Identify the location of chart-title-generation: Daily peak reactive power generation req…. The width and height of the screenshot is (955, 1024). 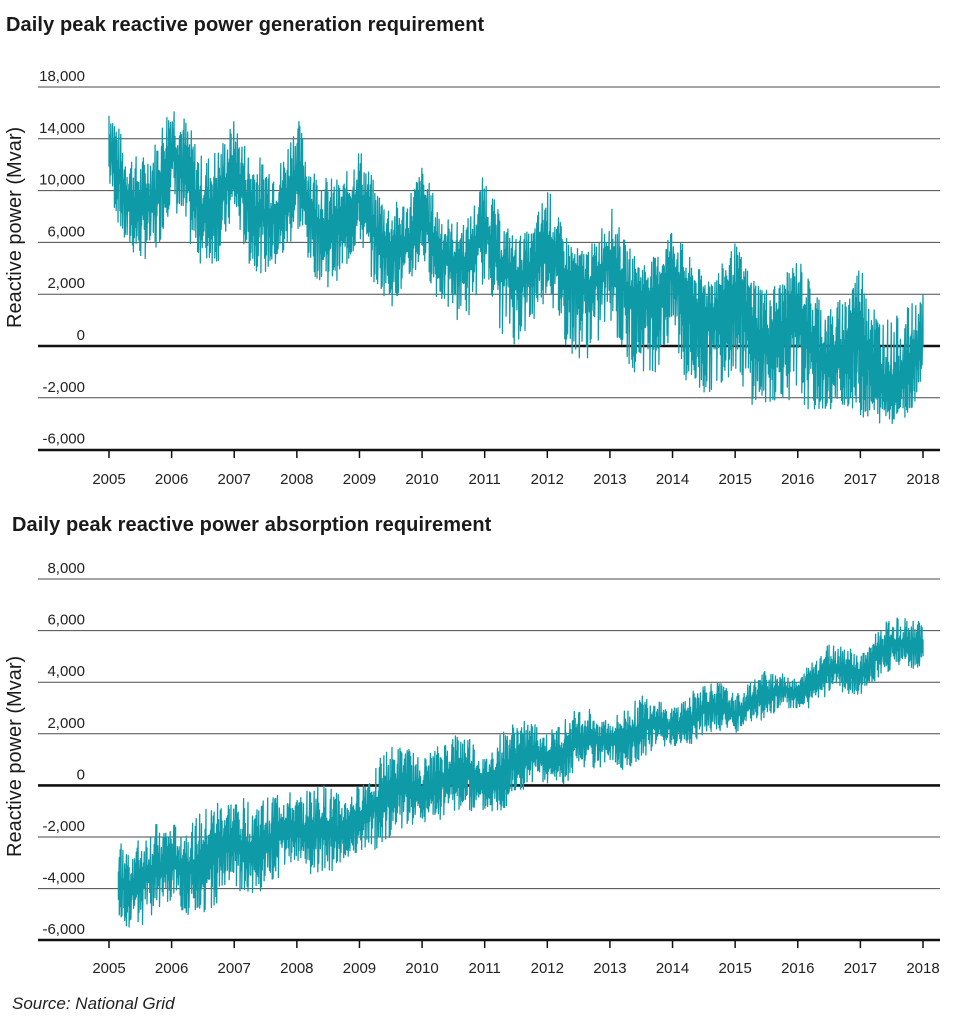
(245, 25).